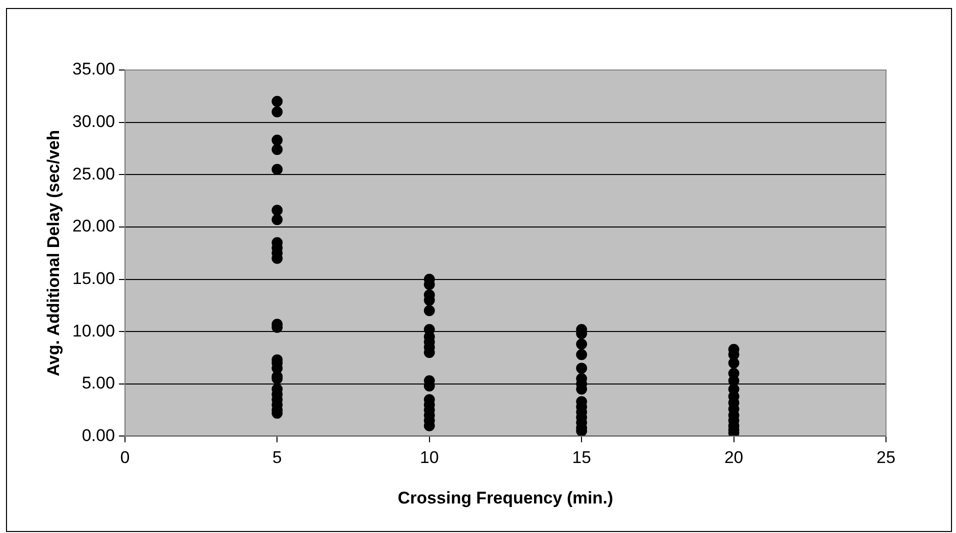 Image resolution: width=956 pixels, height=533 pixels. Describe the element at coordinates (53, 253) in the screenshot. I see `y-axis-title: Avg. Additional Delay (sec/veh` at that location.